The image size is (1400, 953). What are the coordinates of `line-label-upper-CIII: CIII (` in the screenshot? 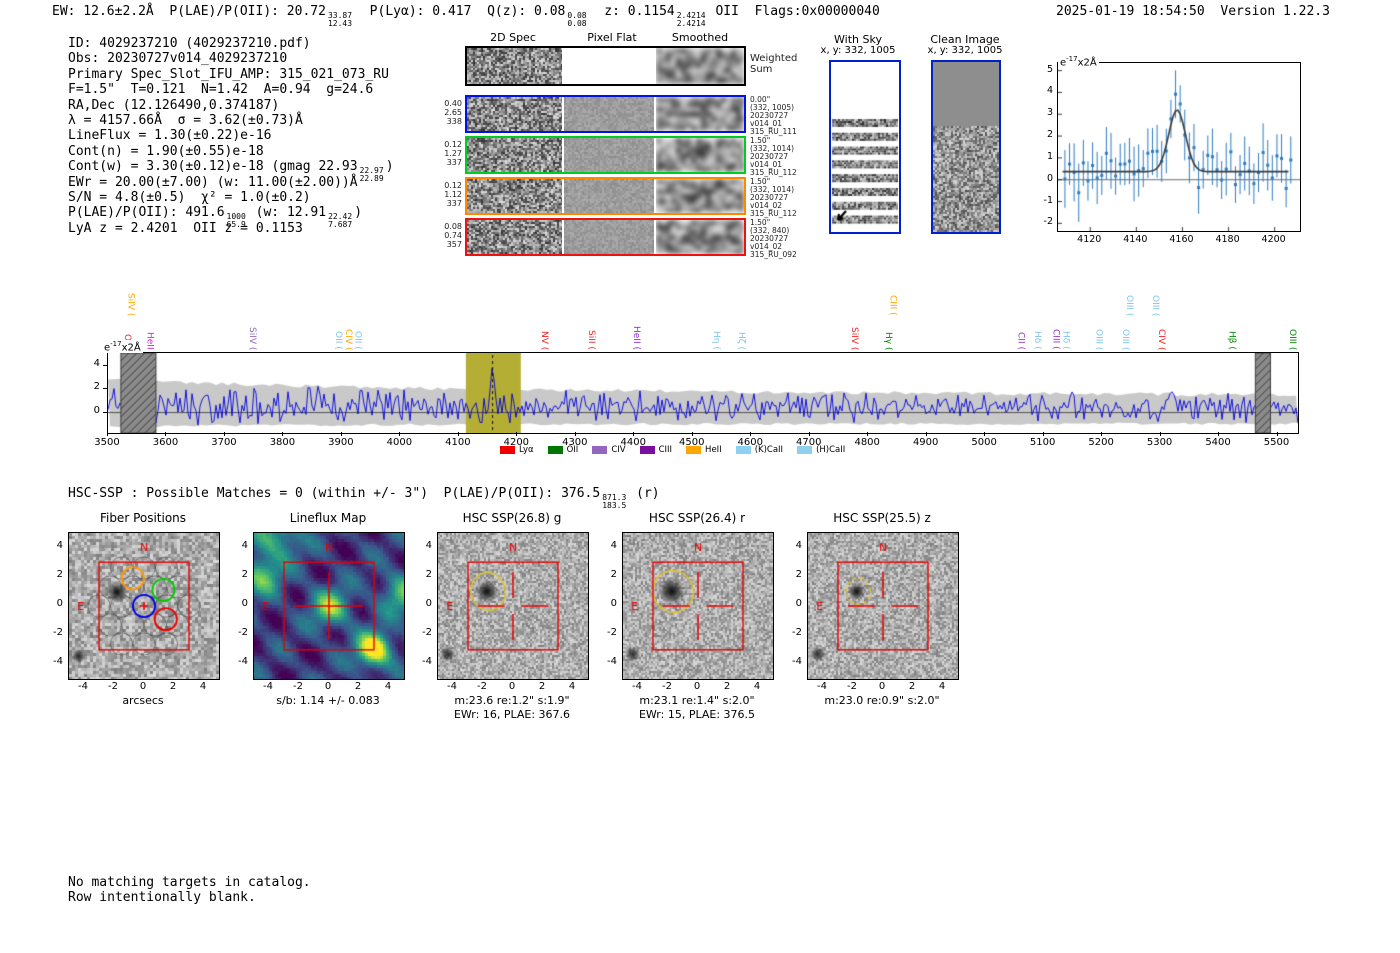 It's located at (892, 305).